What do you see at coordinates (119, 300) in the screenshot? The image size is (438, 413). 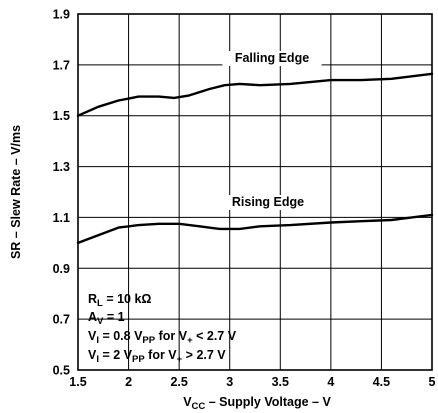 I see `condition-line-0: RL = 10 kΩ` at bounding box center [119, 300].